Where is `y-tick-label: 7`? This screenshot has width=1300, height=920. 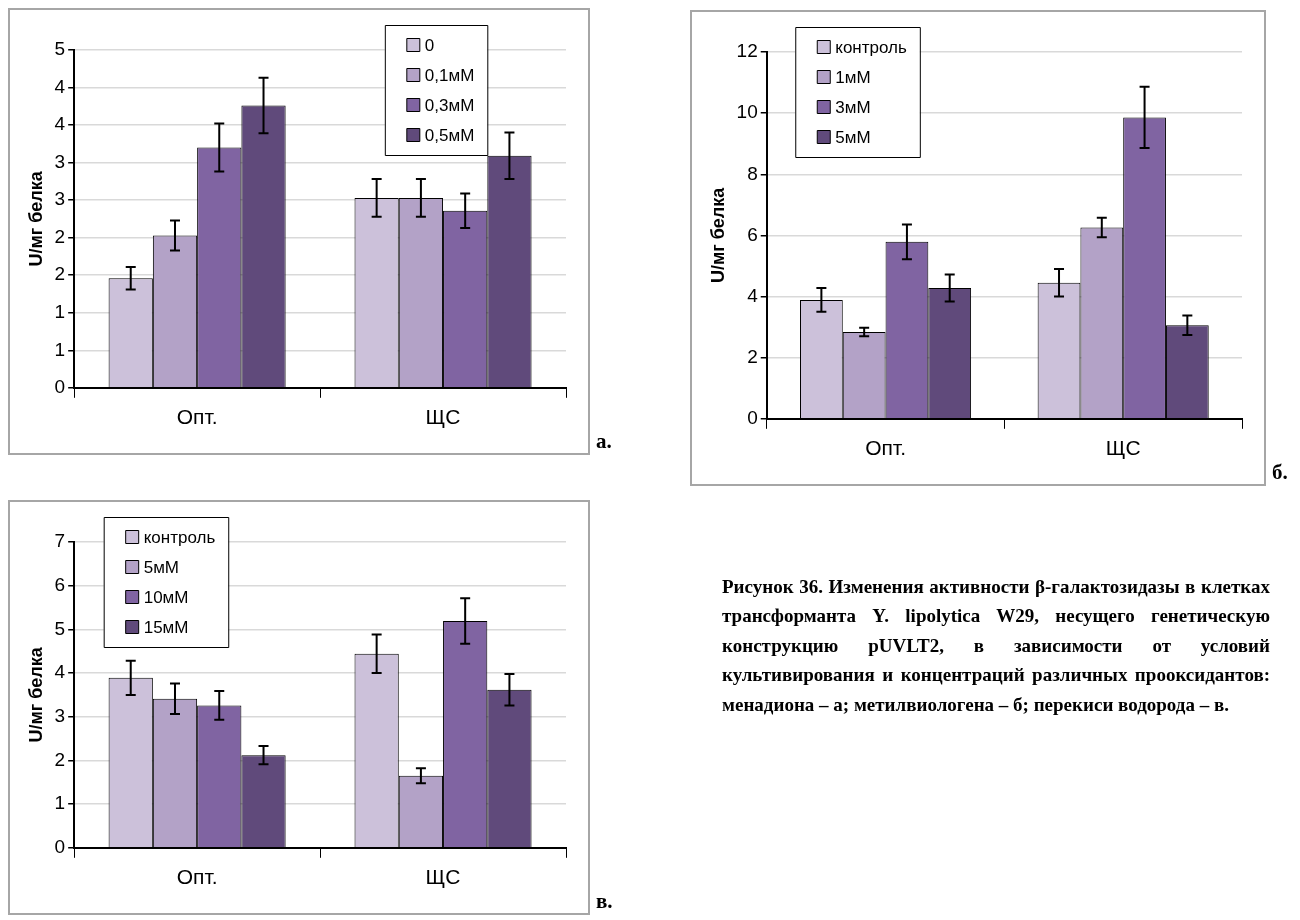 y-tick-label: 7 is located at coordinates (60, 541).